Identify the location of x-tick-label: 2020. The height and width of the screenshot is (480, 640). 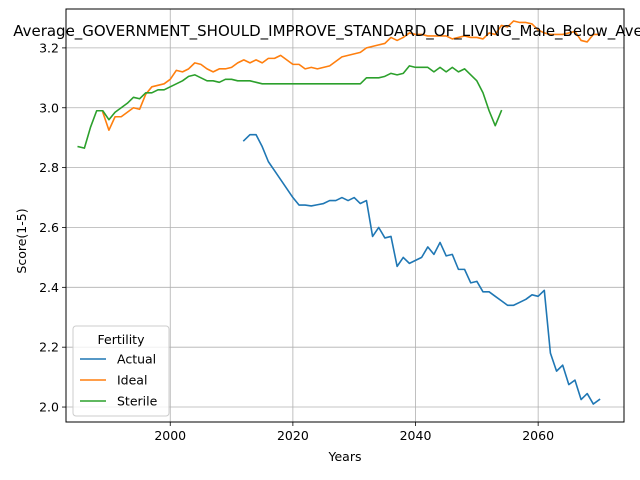
(293, 435).